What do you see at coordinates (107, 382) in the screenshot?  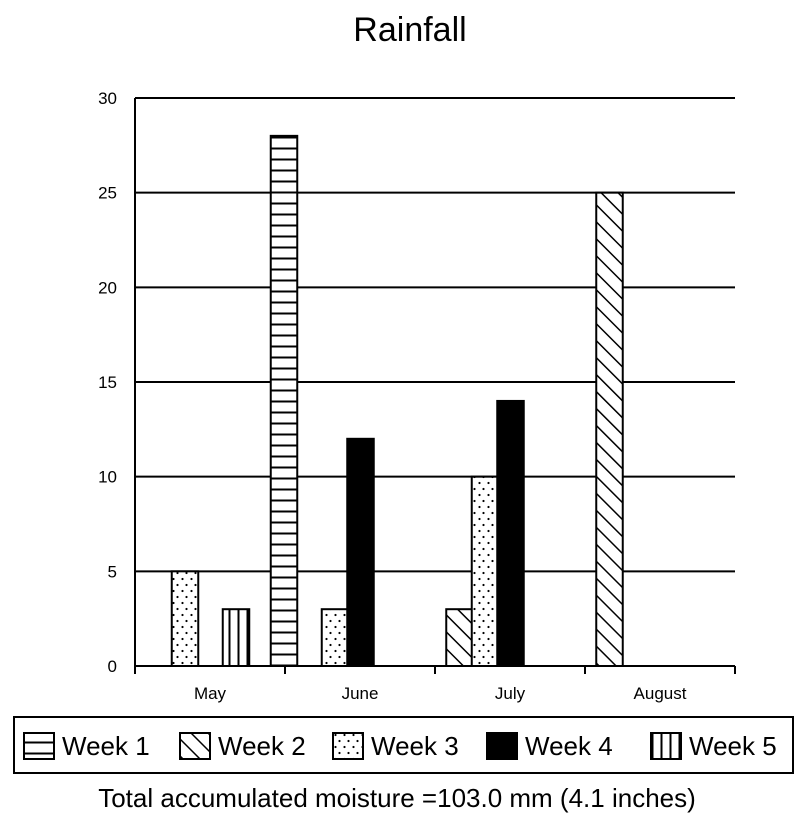 I see `y-tick-label: 15` at bounding box center [107, 382].